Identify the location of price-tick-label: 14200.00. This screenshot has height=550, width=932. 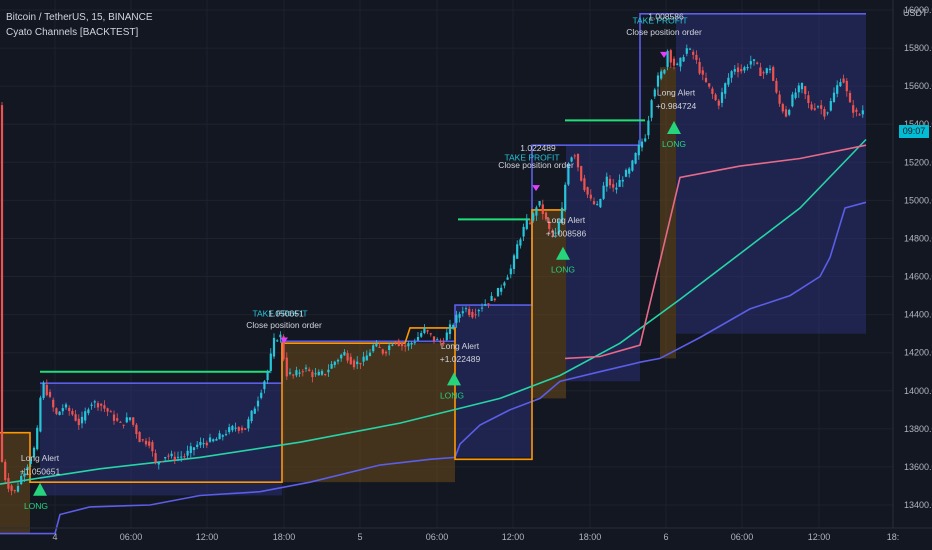
(918, 353).